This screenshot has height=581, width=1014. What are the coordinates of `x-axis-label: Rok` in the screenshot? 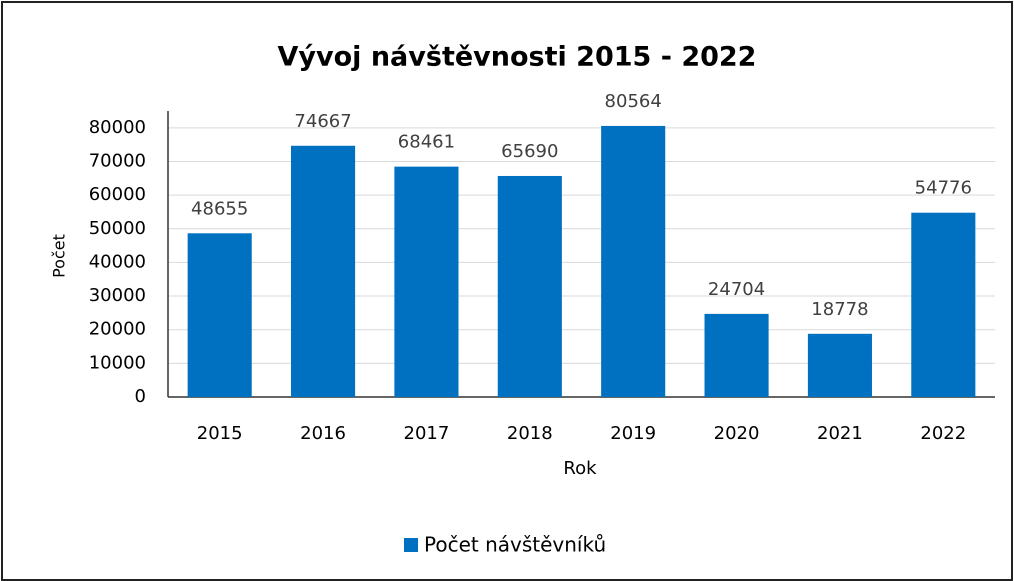 It's located at (580, 468).